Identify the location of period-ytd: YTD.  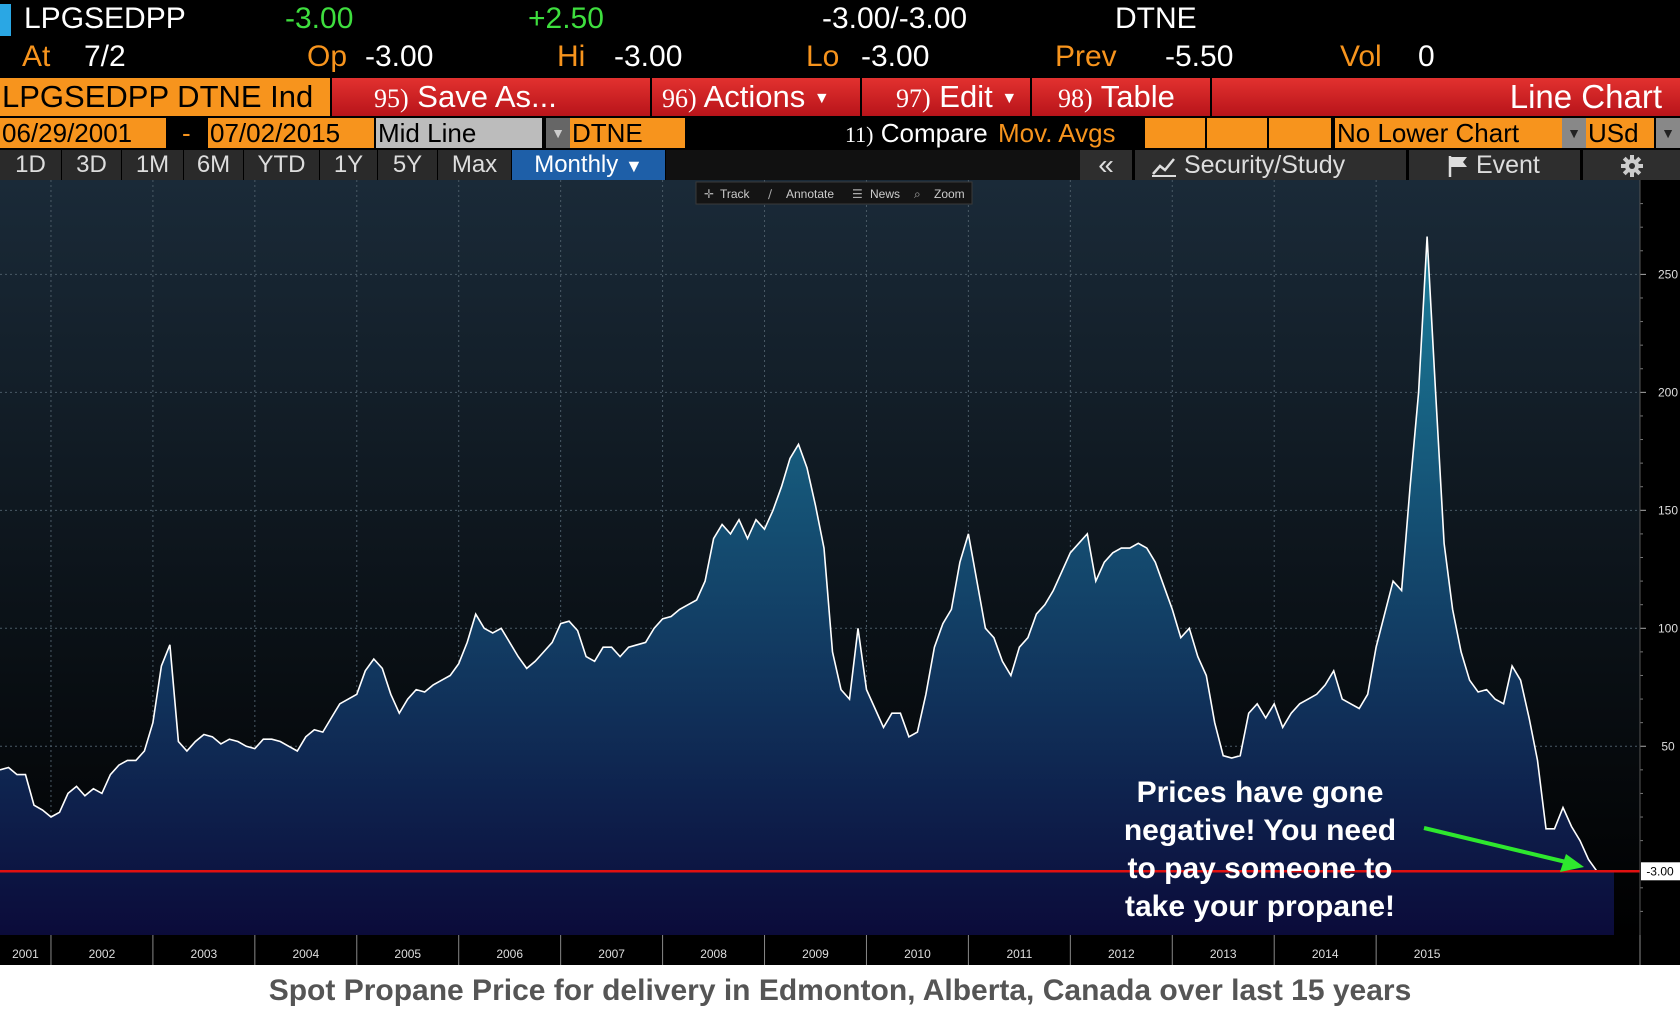
(282, 165).